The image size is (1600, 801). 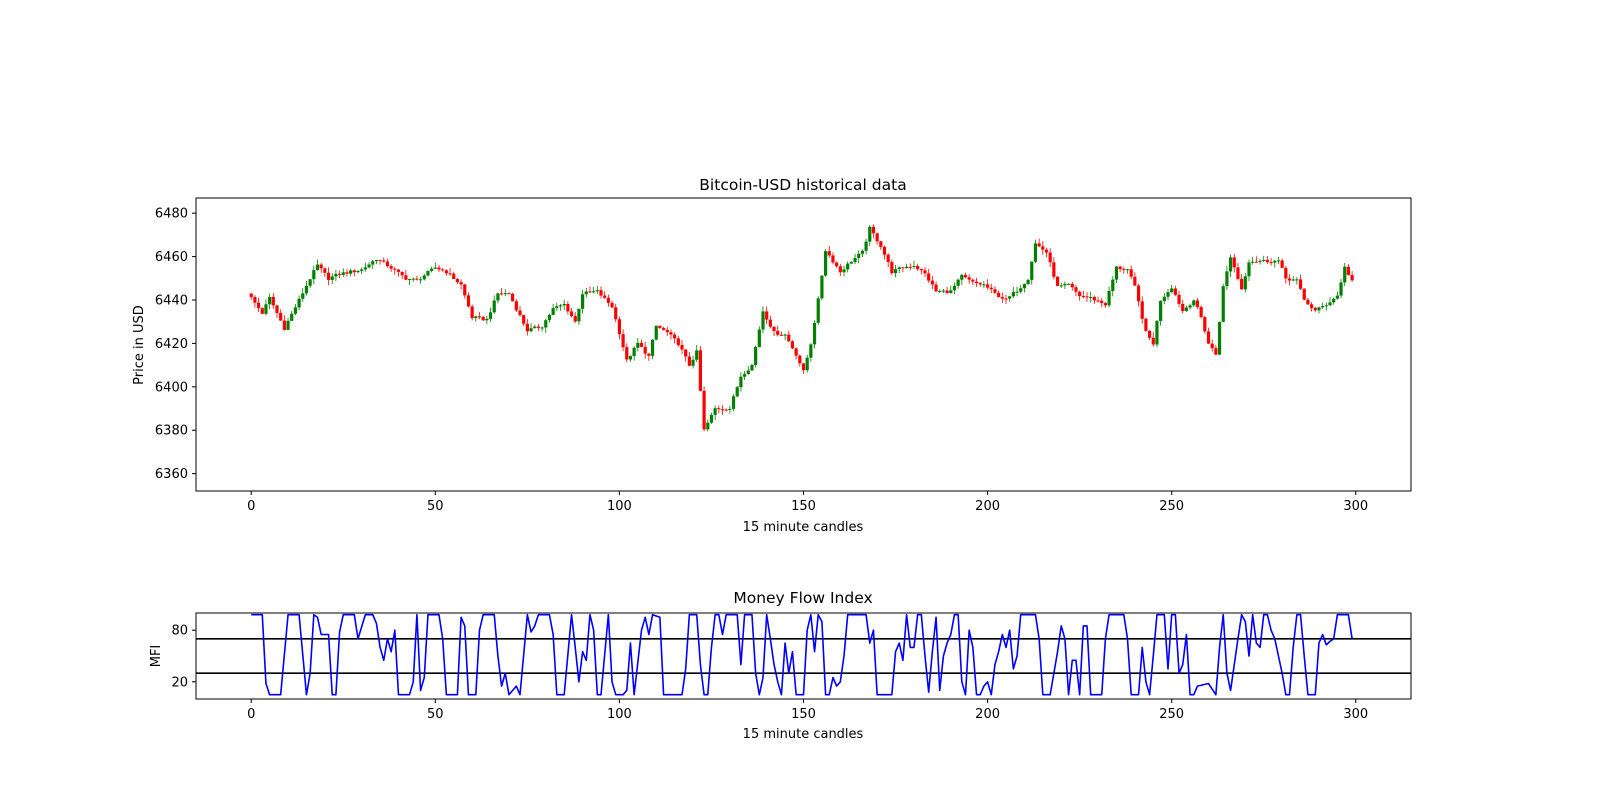 I want to click on price-chart-title: Bitcoin-USD historical data, so click(x=802, y=185).